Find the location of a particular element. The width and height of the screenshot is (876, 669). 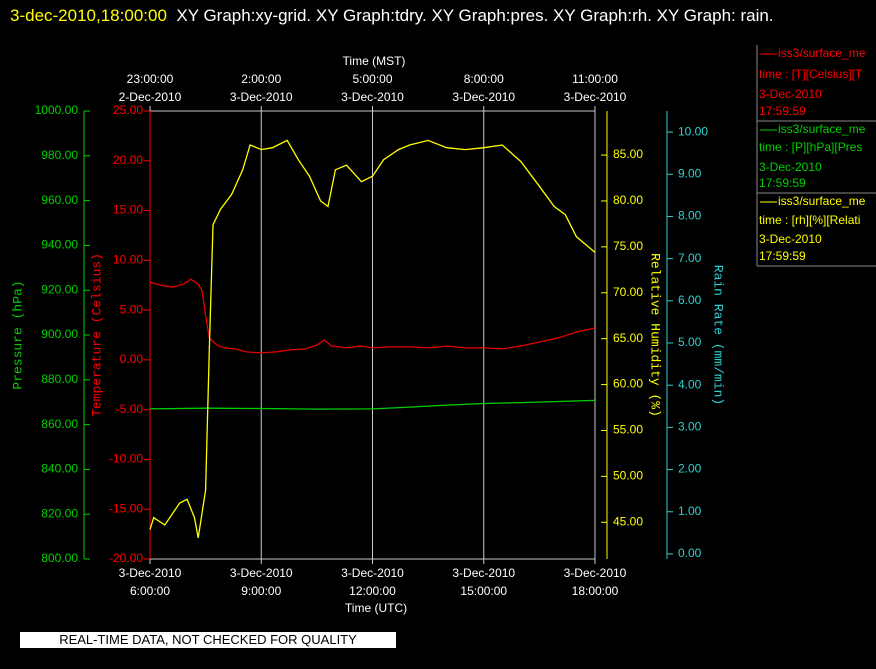

x-tick-label: 9:00:00 is located at coordinates (261, 591).